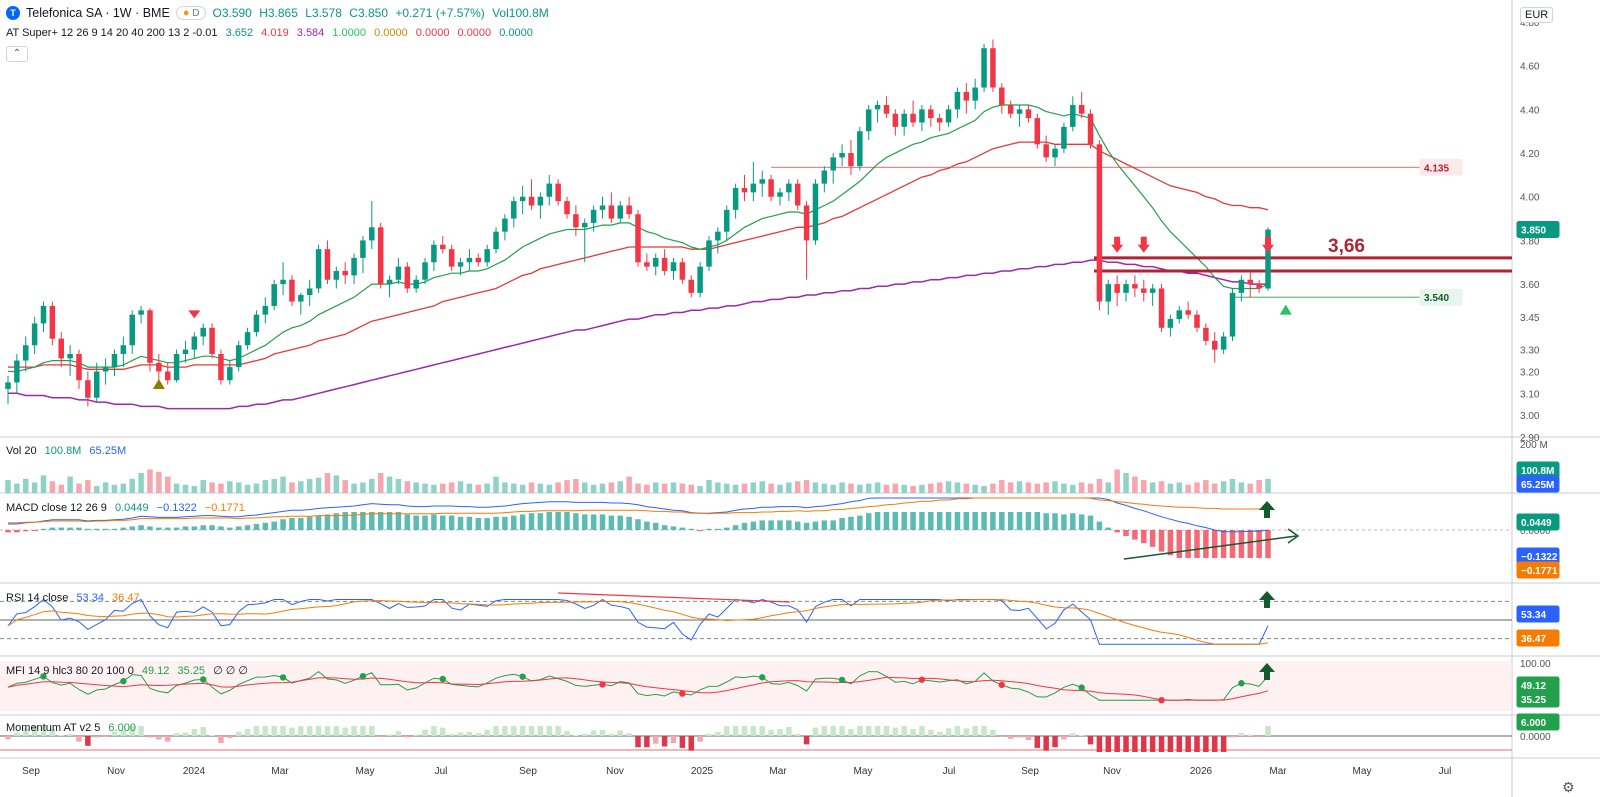 Image resolution: width=1600 pixels, height=797 pixels. Describe the element at coordinates (75, 598) in the screenshot. I see `rsi-pane-legend: RSI 14 close 53.34 36.47` at that location.